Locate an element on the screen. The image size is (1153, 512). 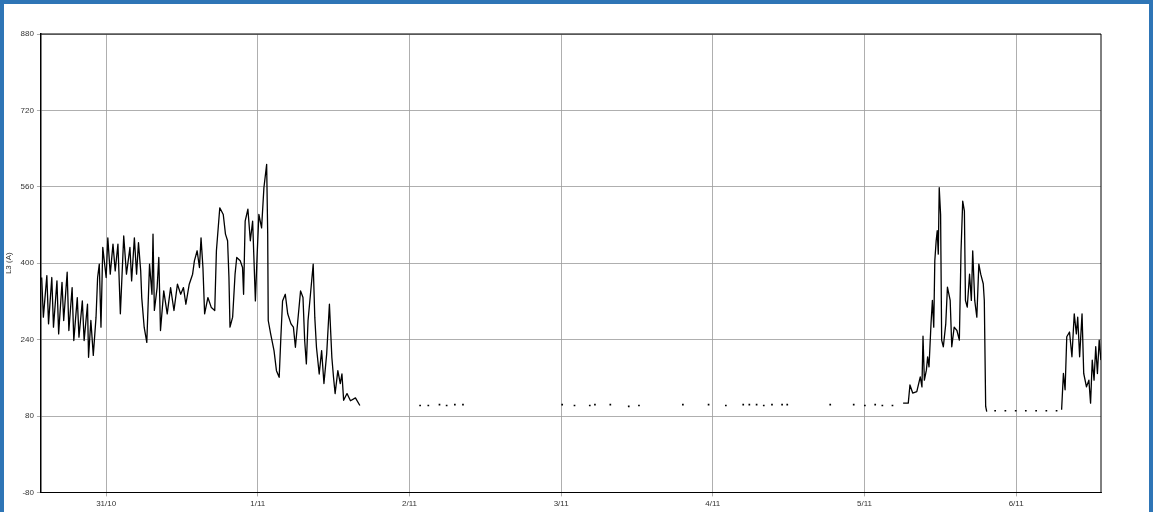
x-tick-label: 6/11 is located at coordinates (1016, 504).